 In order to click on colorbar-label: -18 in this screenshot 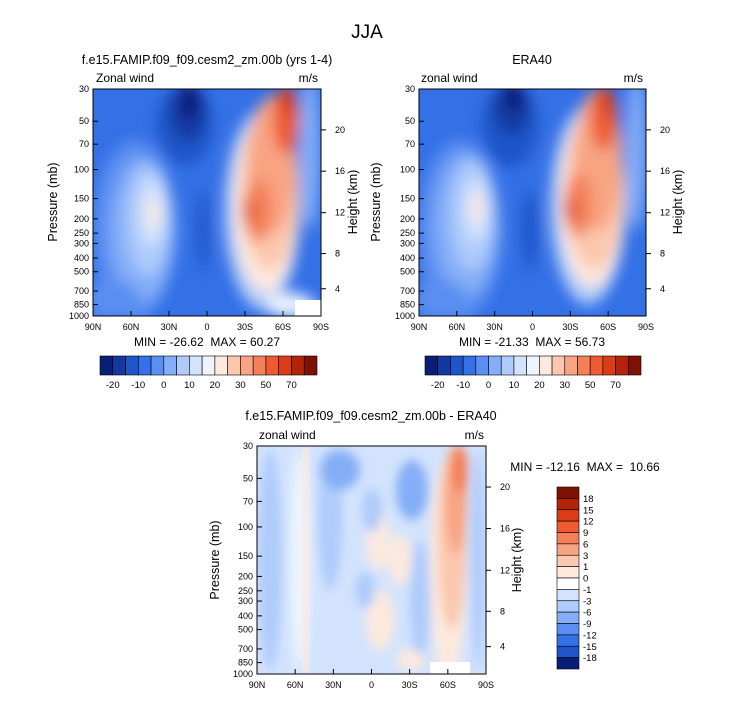, I will do `click(590, 658)`.